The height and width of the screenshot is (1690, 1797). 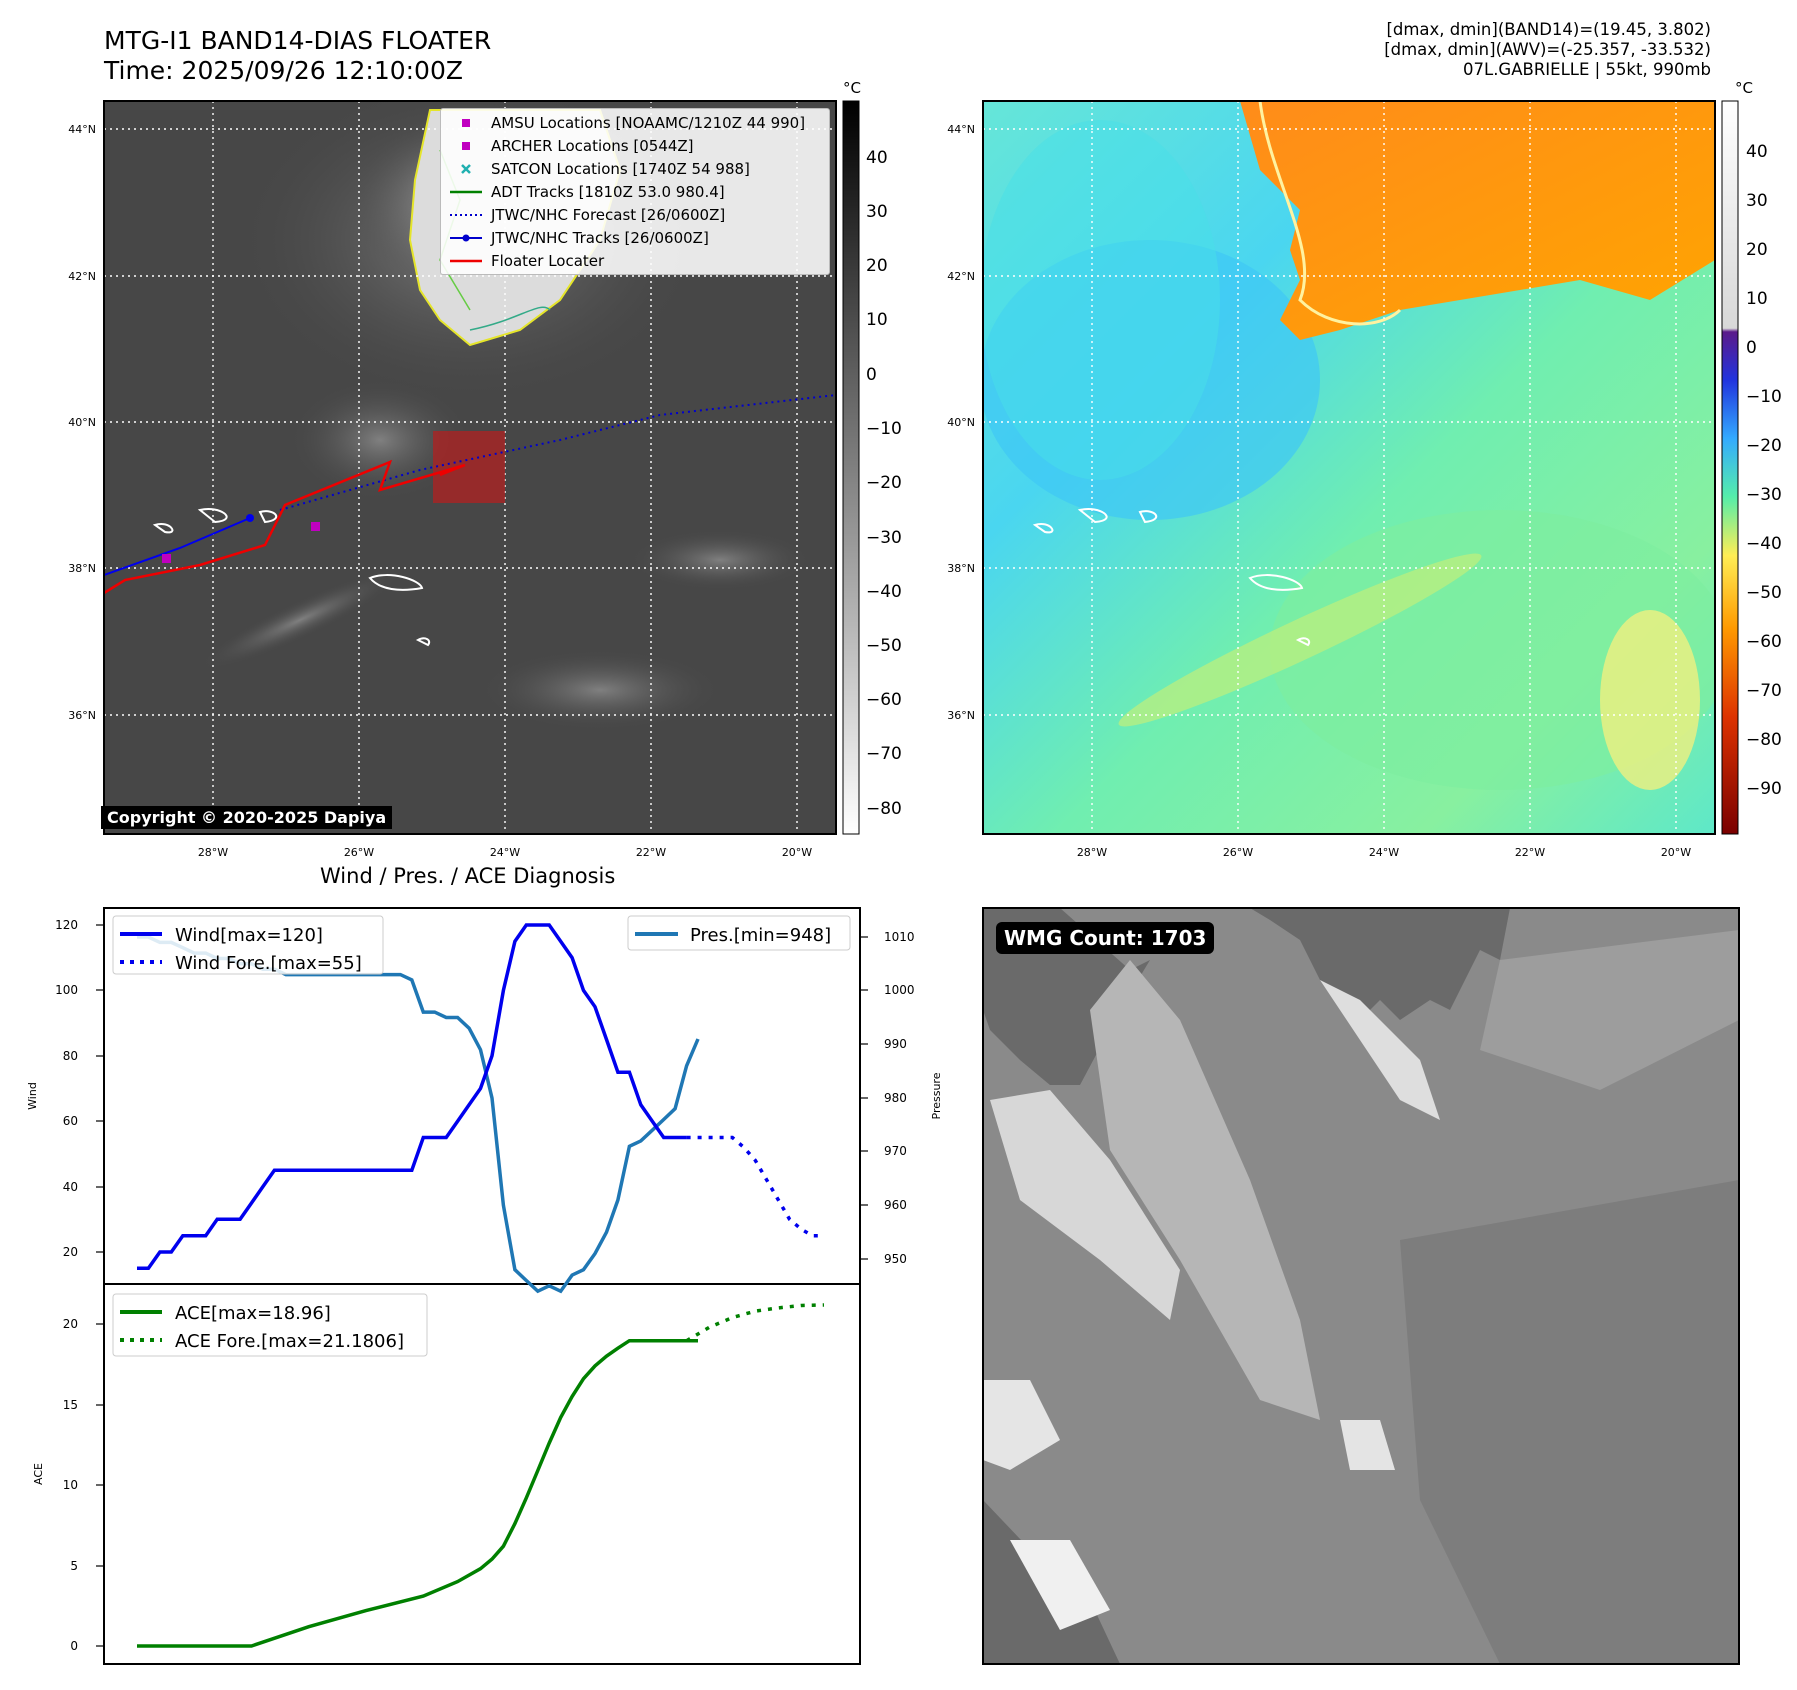 I want to click on stats-band14: [dmax, dmin](BAND14)=(19.45, 3.802), so click(x=1548, y=29).